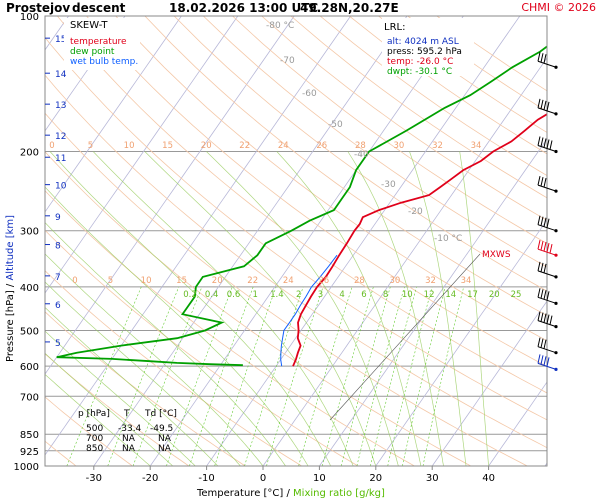 This screenshot has width=600, height=500. What do you see at coordinates (428, 47) in the screenshot?
I see `lrl-box` at bounding box center [428, 47].